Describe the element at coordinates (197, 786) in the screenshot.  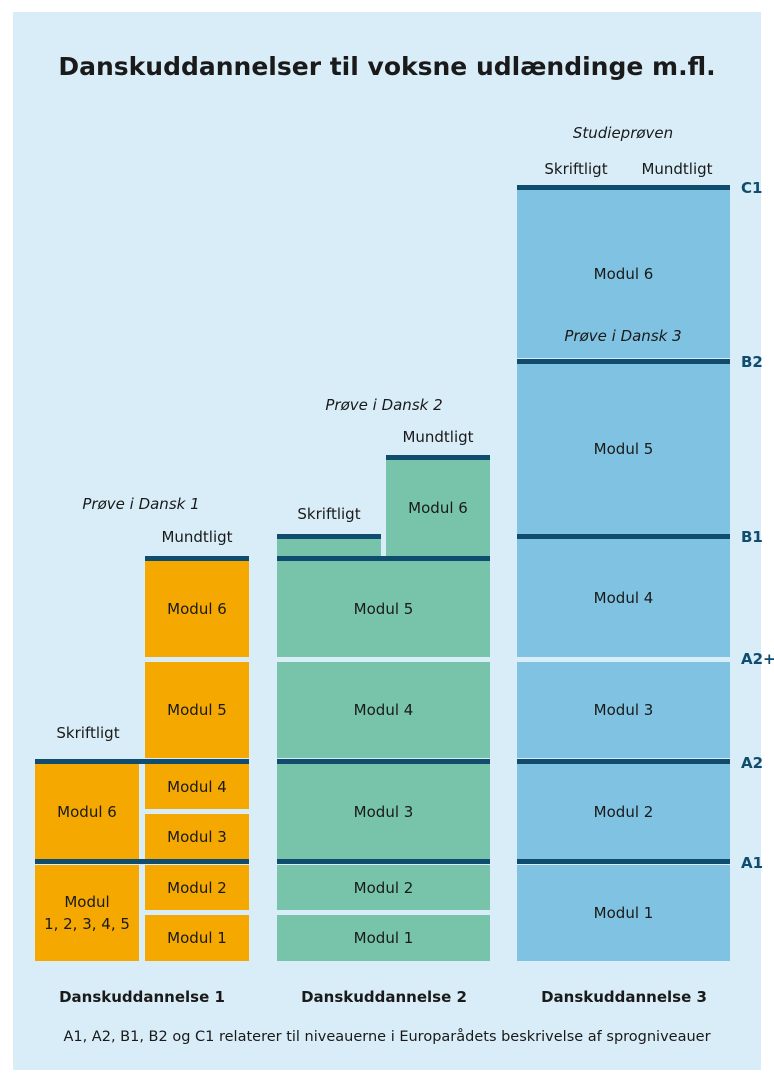
I see `du1-oral-modul-4: Modul 4` at that location.